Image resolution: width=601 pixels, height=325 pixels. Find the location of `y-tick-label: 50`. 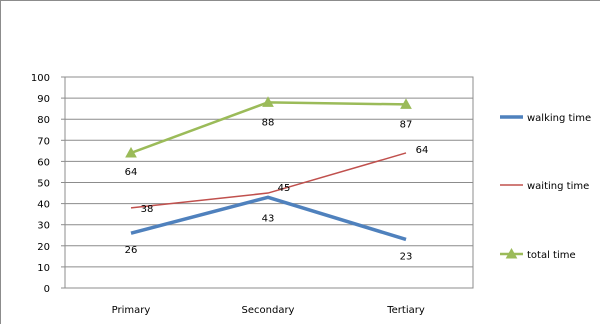

y-tick-label: 50 is located at coordinates (43, 184).